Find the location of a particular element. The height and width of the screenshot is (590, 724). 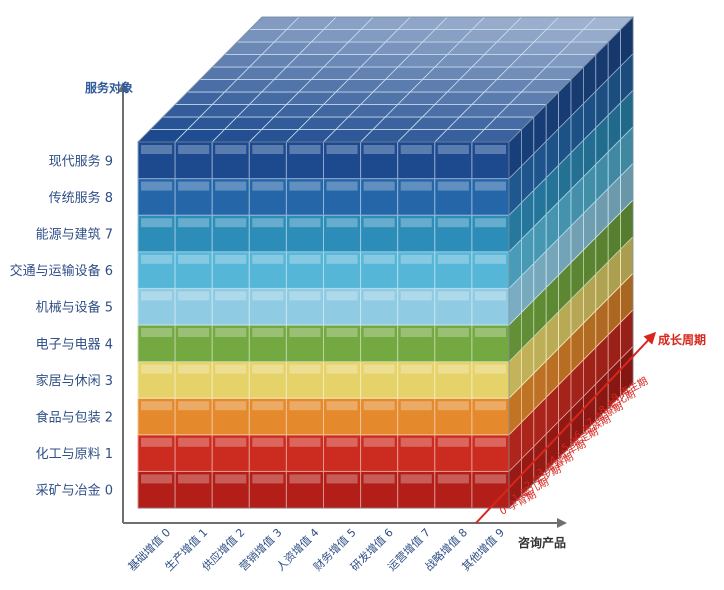

vertical-axis-label: 传统服务 8 is located at coordinates (81, 198).